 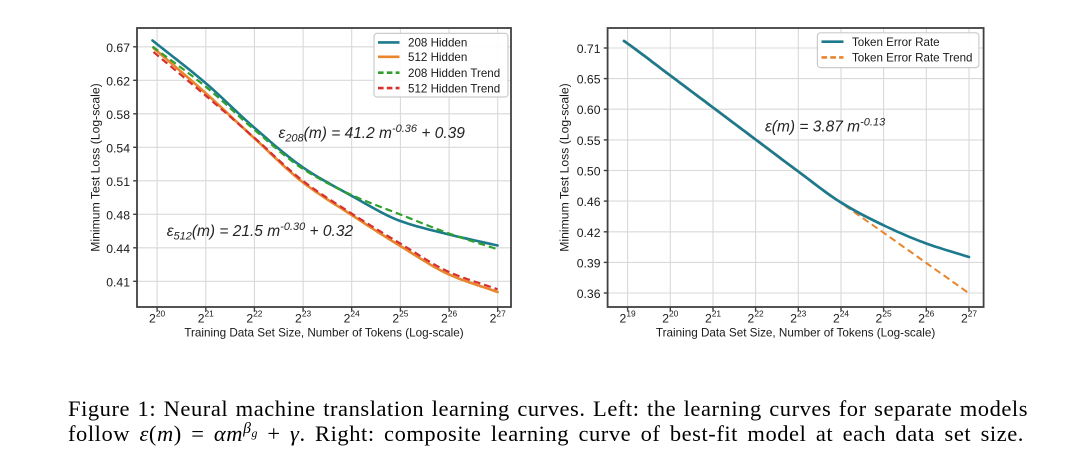 What do you see at coordinates (589, 294) in the screenshot?
I see `svg-text: 0.36` at bounding box center [589, 294].